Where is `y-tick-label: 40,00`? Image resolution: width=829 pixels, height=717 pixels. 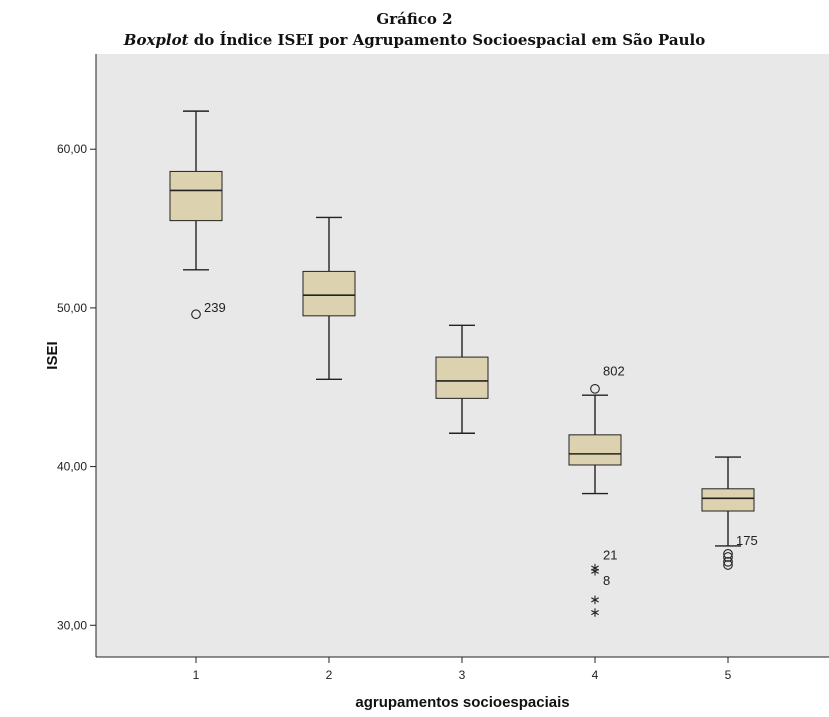 y-tick-label: 40,00 is located at coordinates (72, 467).